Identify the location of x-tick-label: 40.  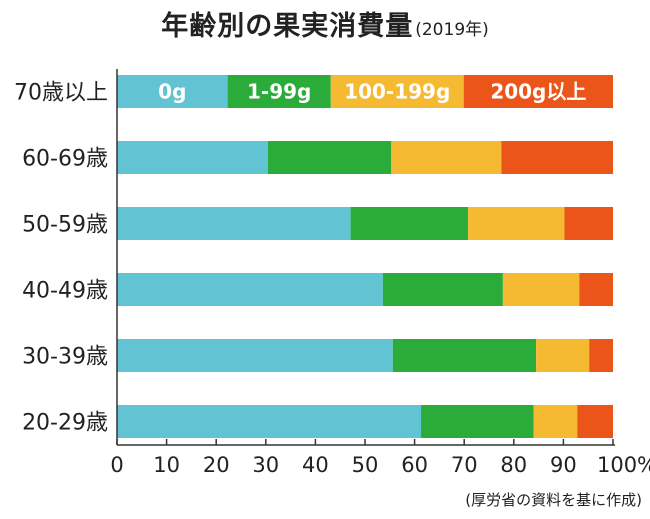
(315, 465).